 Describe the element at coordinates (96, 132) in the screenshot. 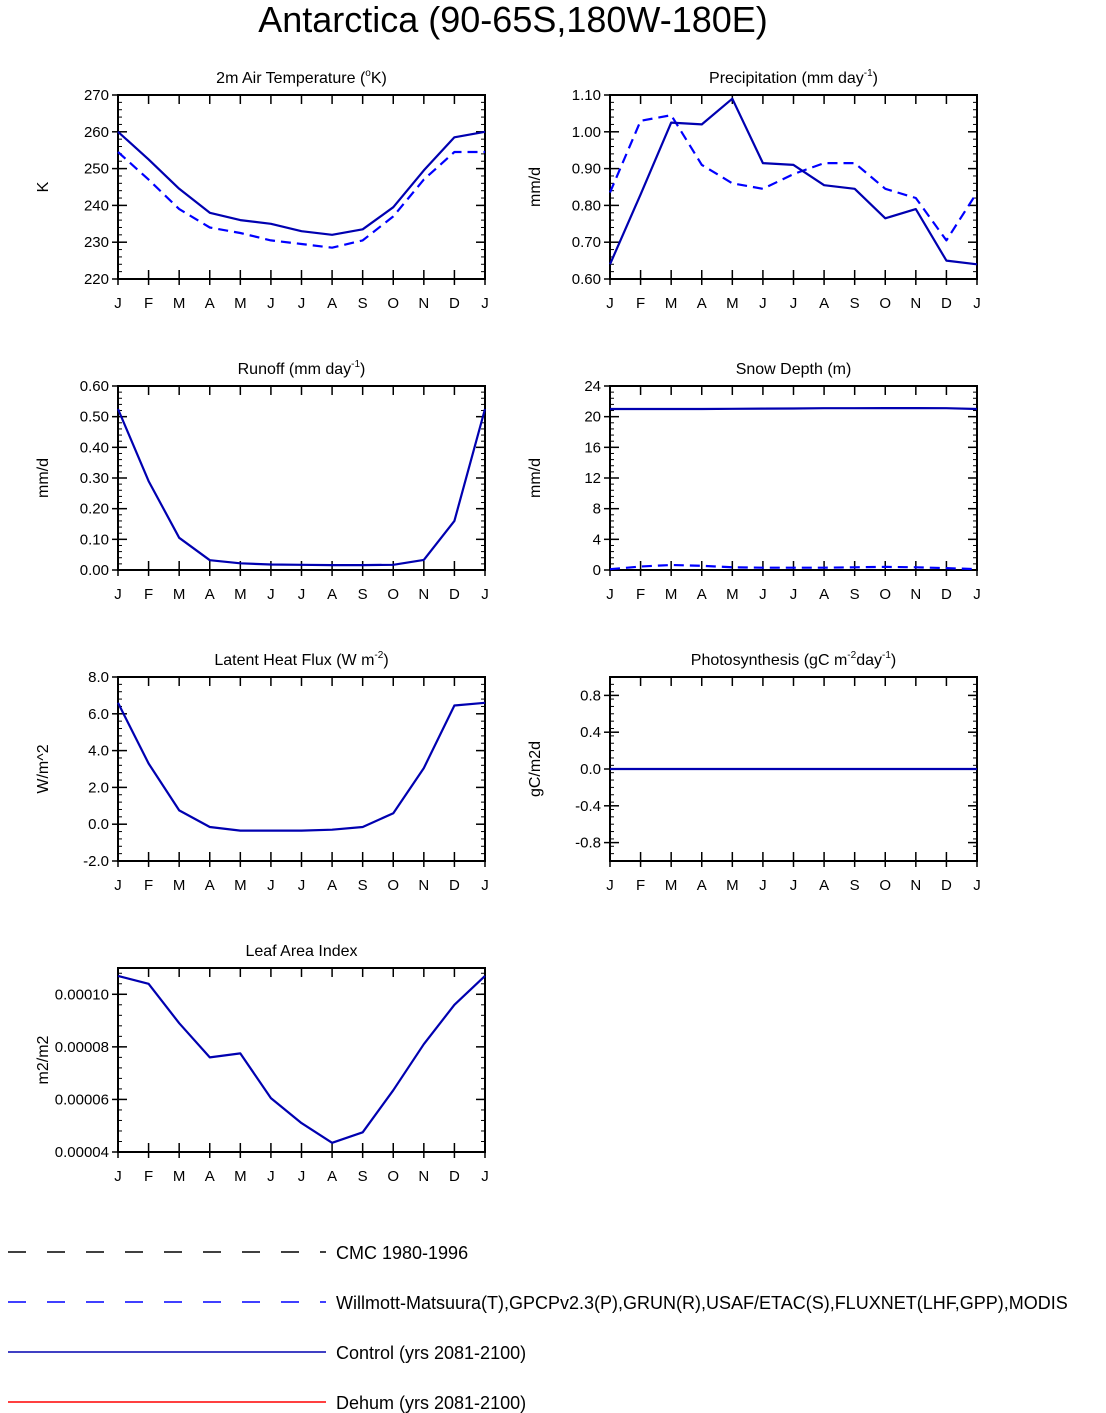

I see `y-tick-label: 260` at that location.